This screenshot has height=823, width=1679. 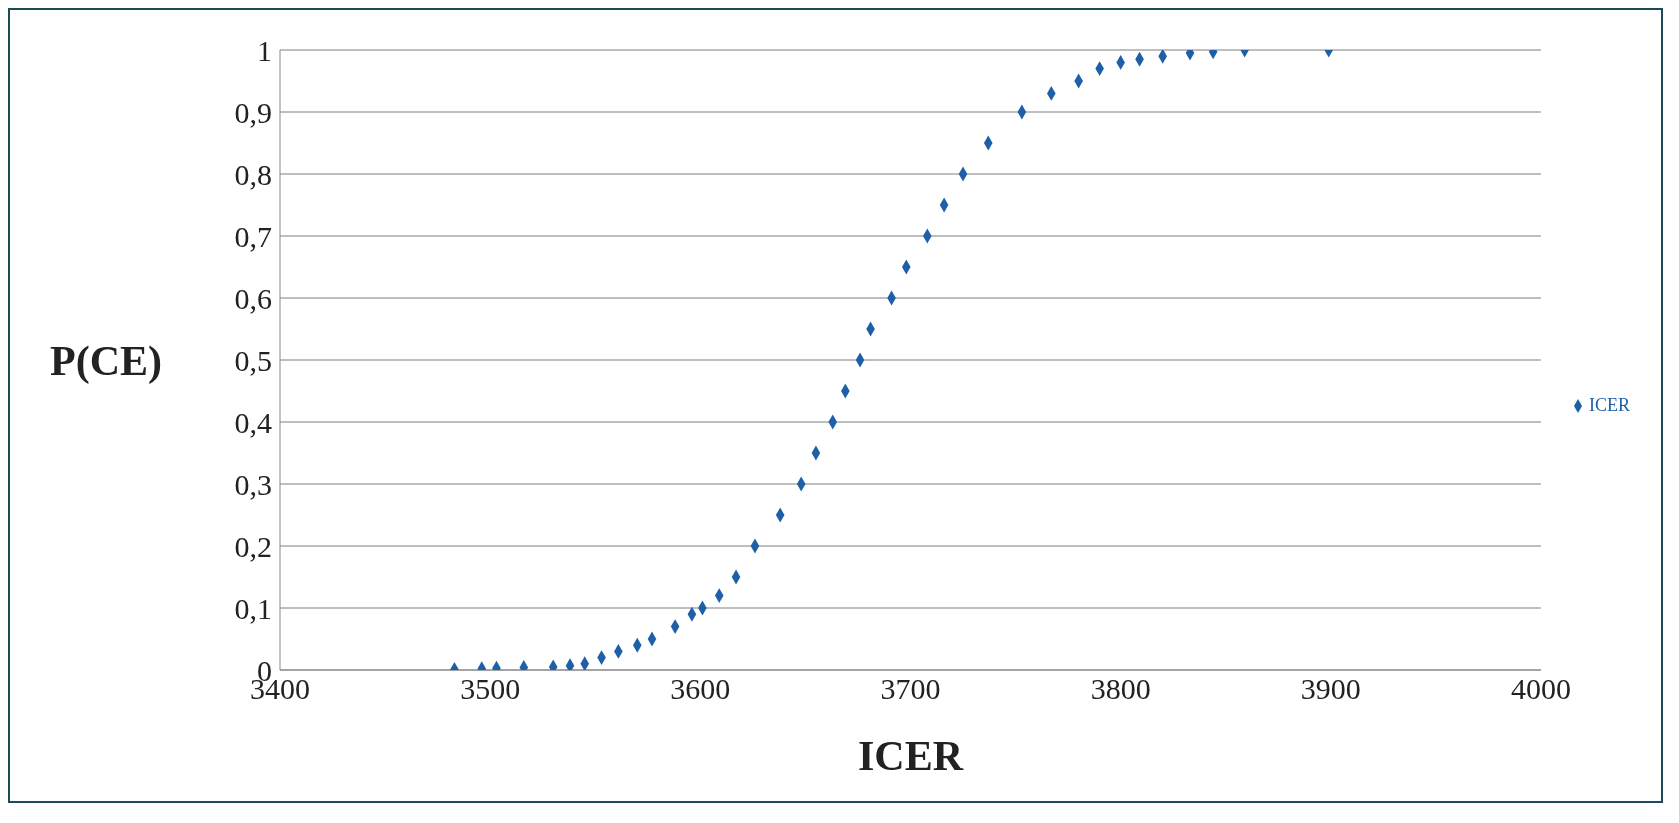 What do you see at coordinates (253, 298) in the screenshot?
I see `y-tick-label: 0,6` at bounding box center [253, 298].